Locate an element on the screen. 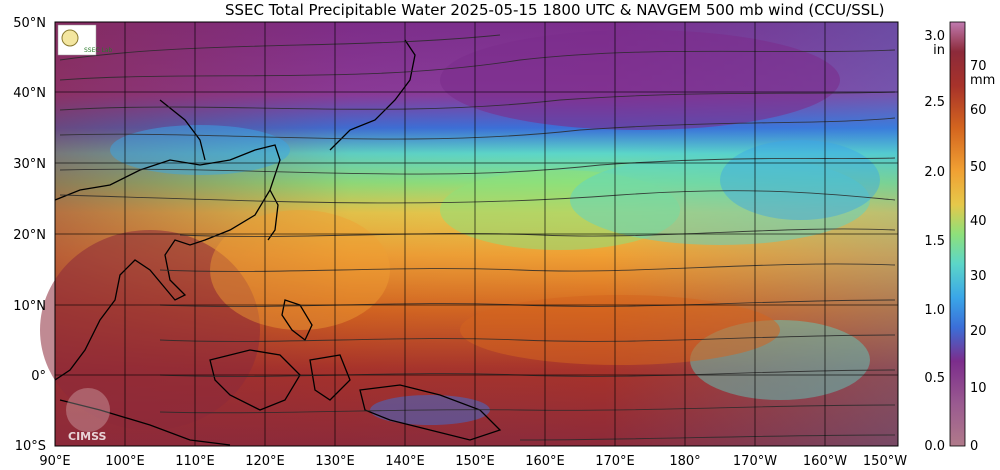 This screenshot has height=470, width=1000. lat-label: 10°N is located at coordinates (29, 306).